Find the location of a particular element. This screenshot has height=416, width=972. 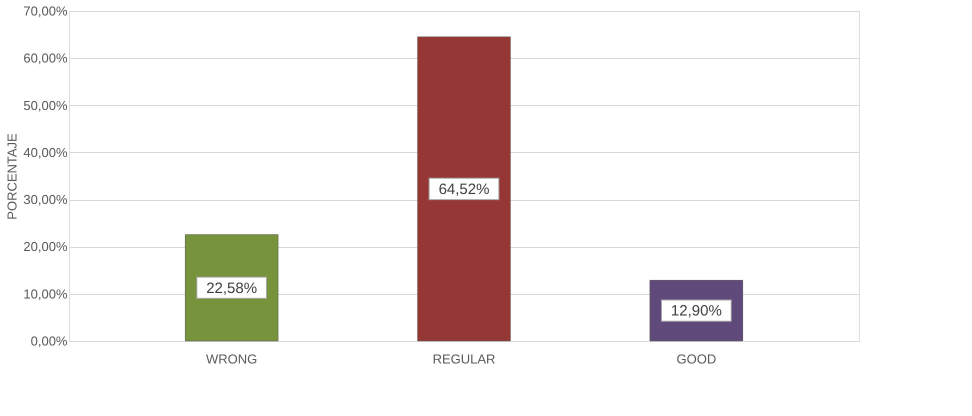

bar is located at coordinates (464, 189).